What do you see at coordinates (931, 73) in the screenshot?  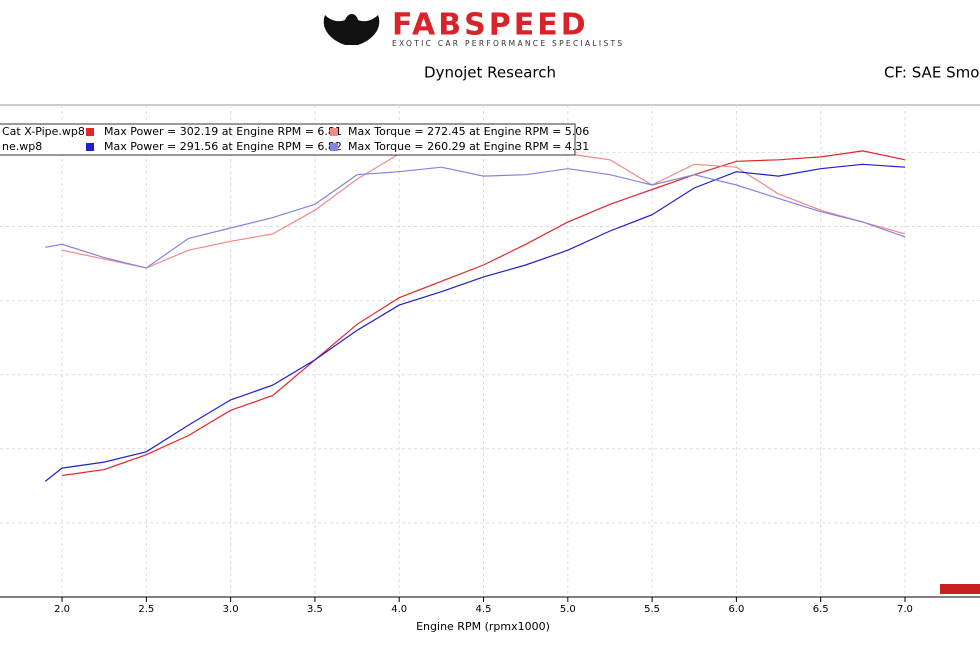 I see `correction-label: CF: SAE Smo` at bounding box center [931, 73].